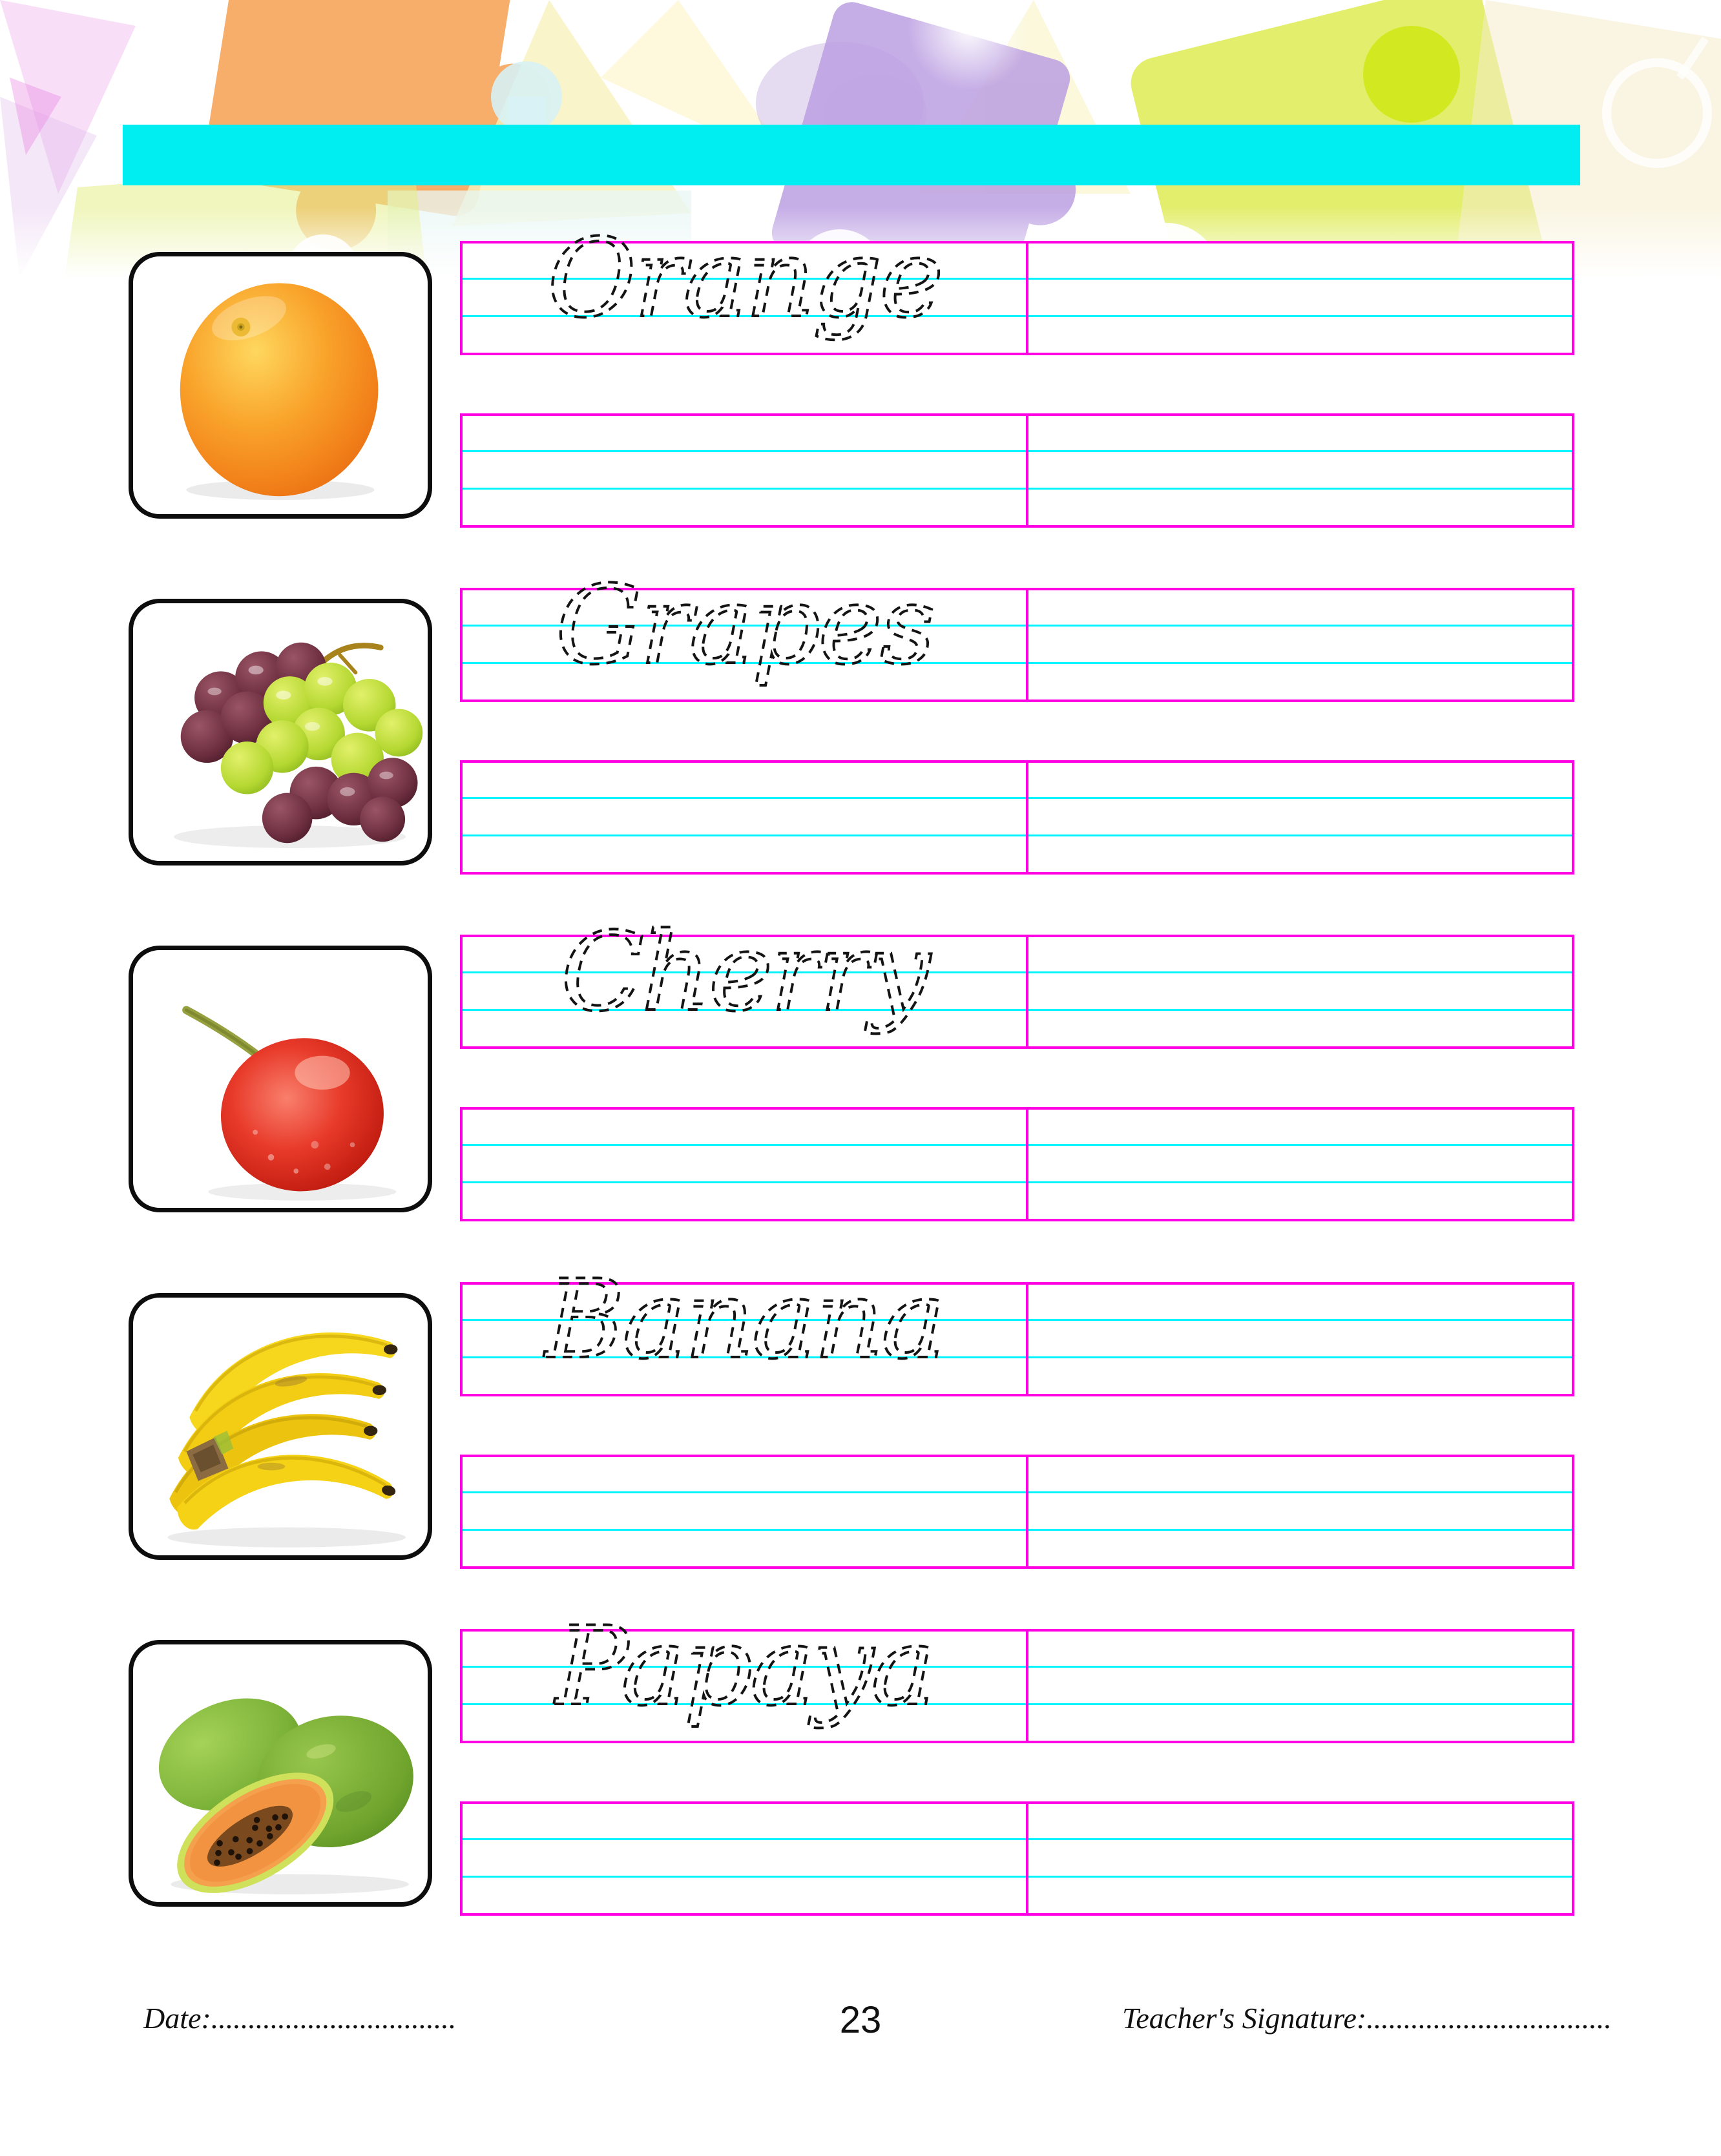 This screenshot has width=1721, height=2156. I want to click on trace-word: Cherry, so click(746, 972).